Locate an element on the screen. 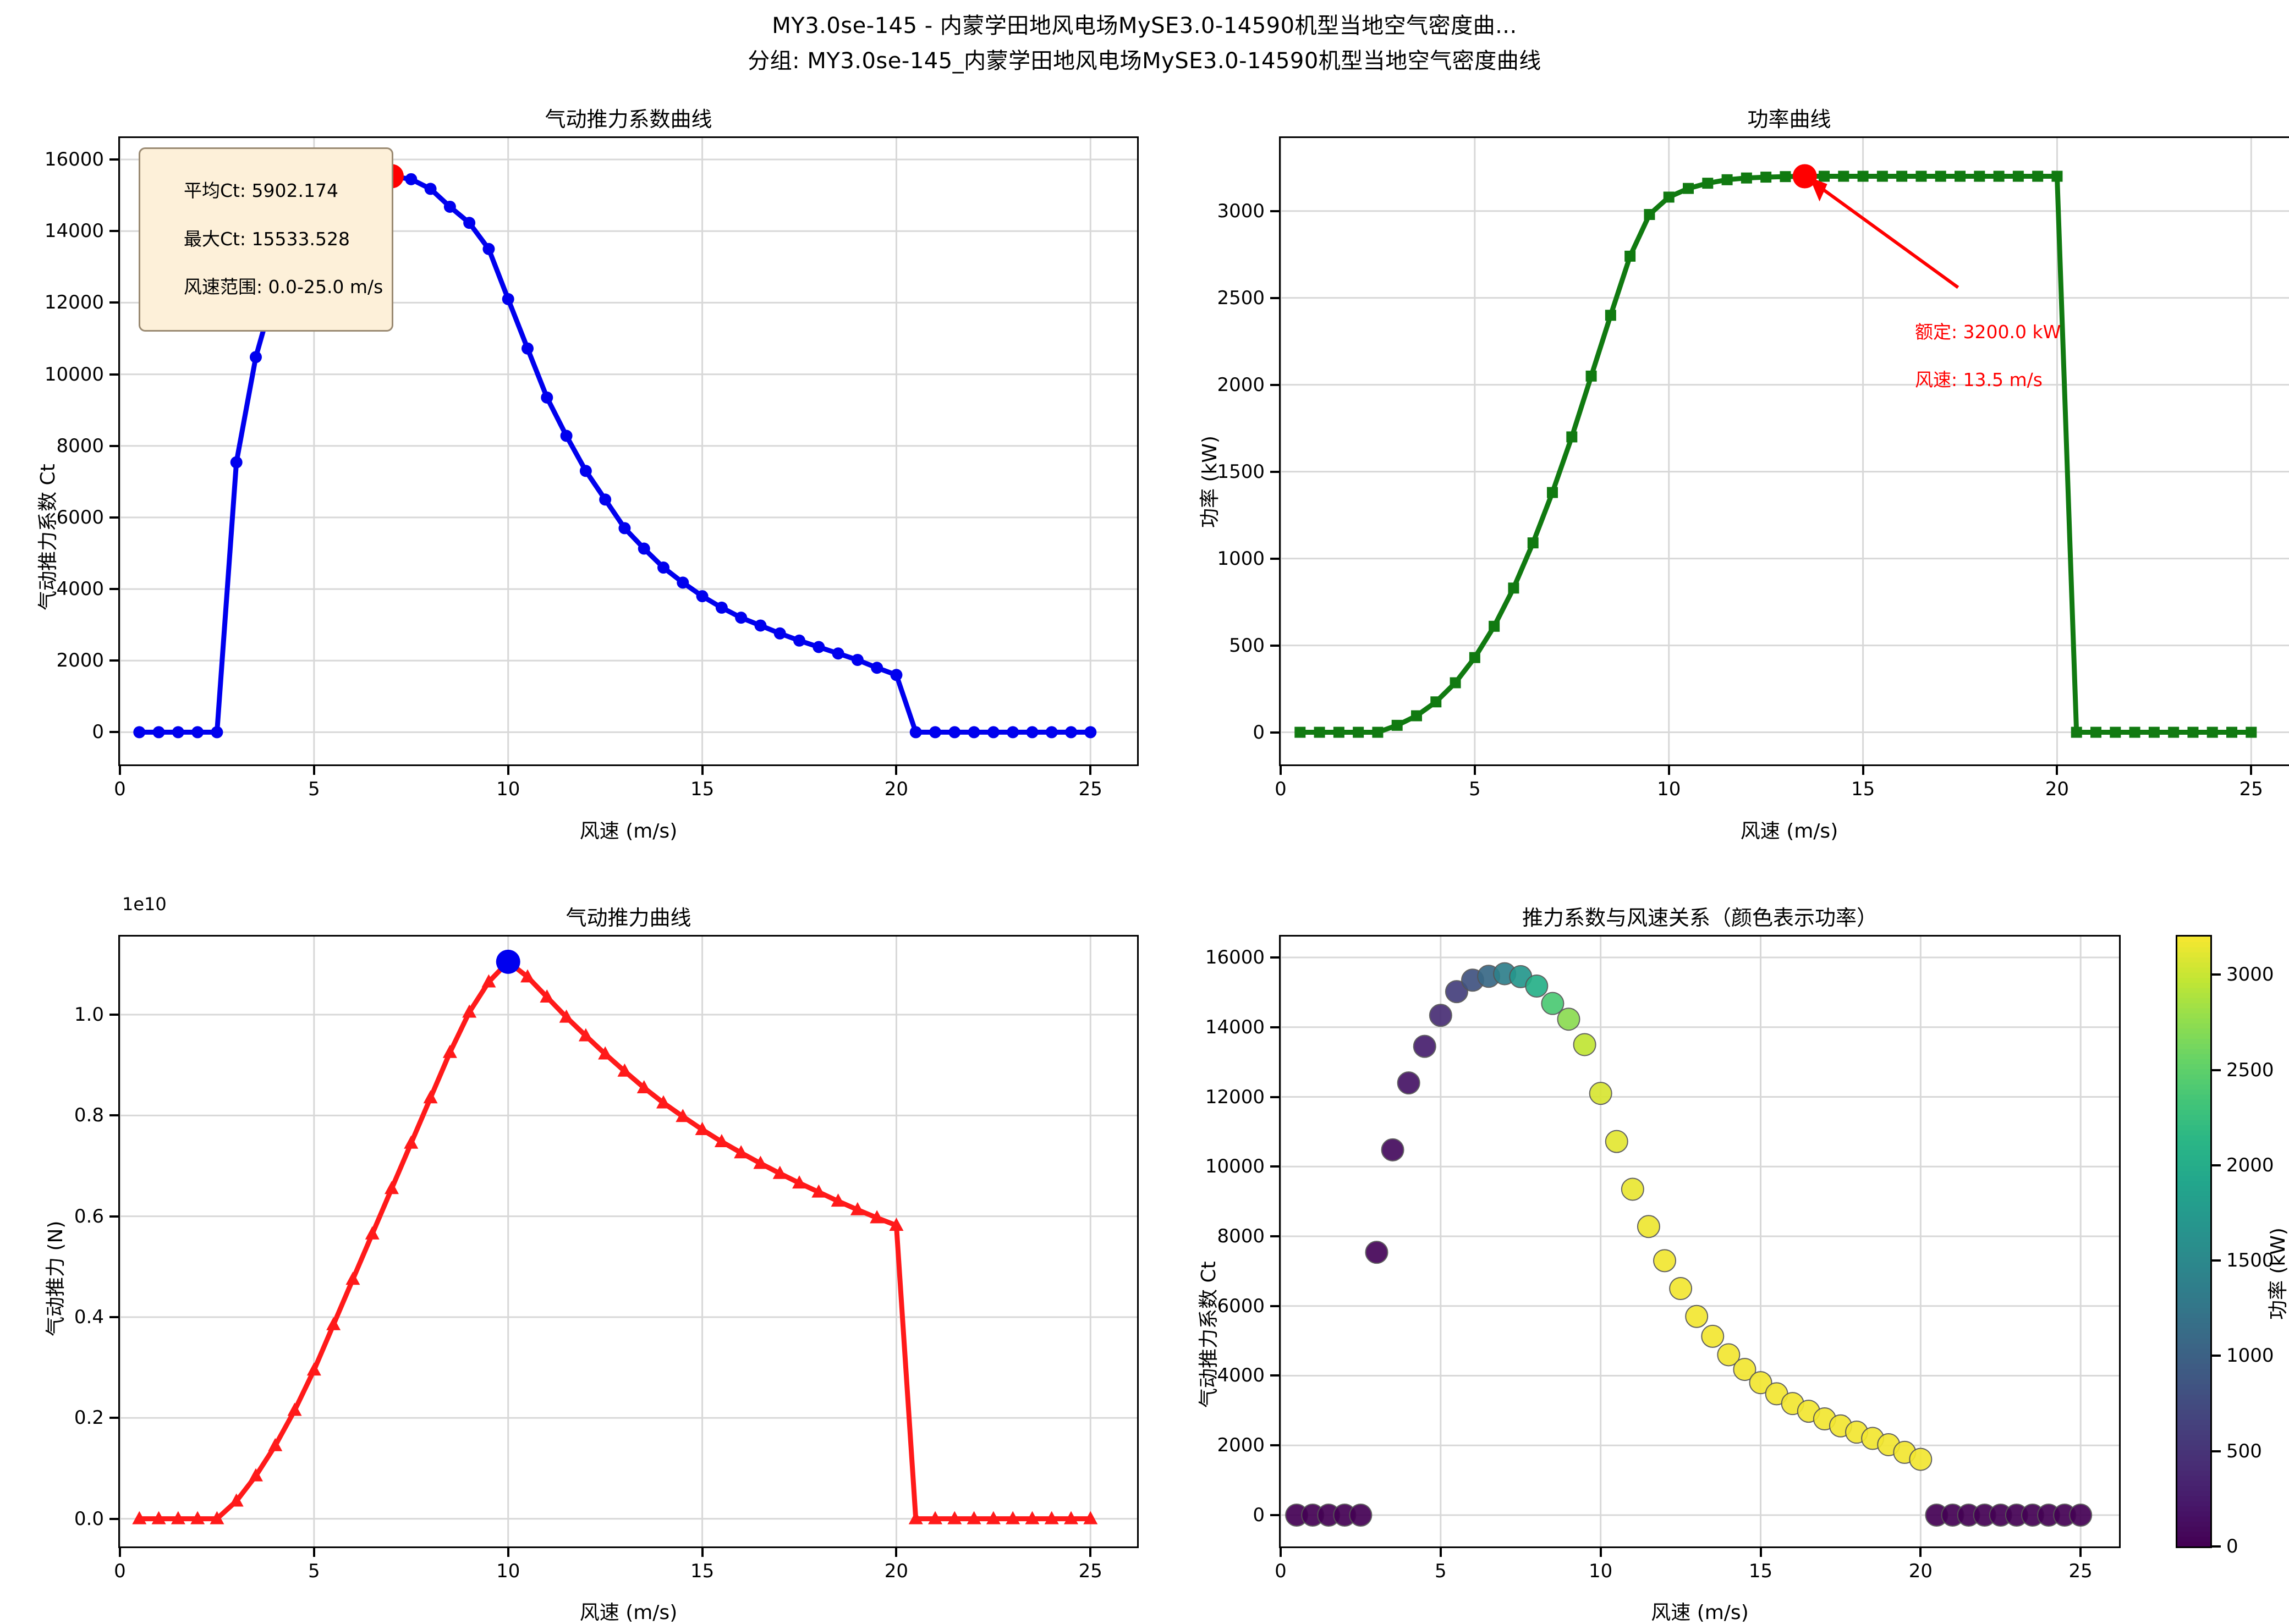 The width and height of the screenshot is (2289, 1624). colorbar-tick-label: 0 is located at coordinates (2232, 1546).